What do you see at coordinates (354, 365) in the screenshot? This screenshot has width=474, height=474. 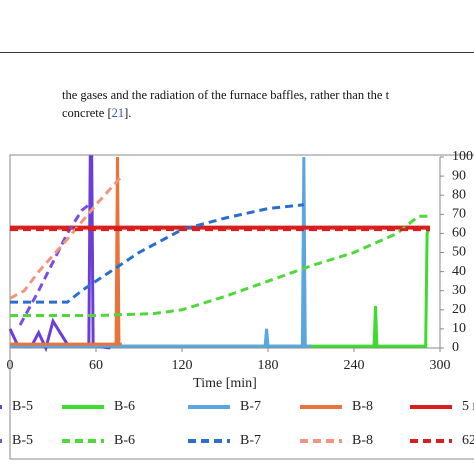 I see `x-tick-label: 240` at bounding box center [354, 365].